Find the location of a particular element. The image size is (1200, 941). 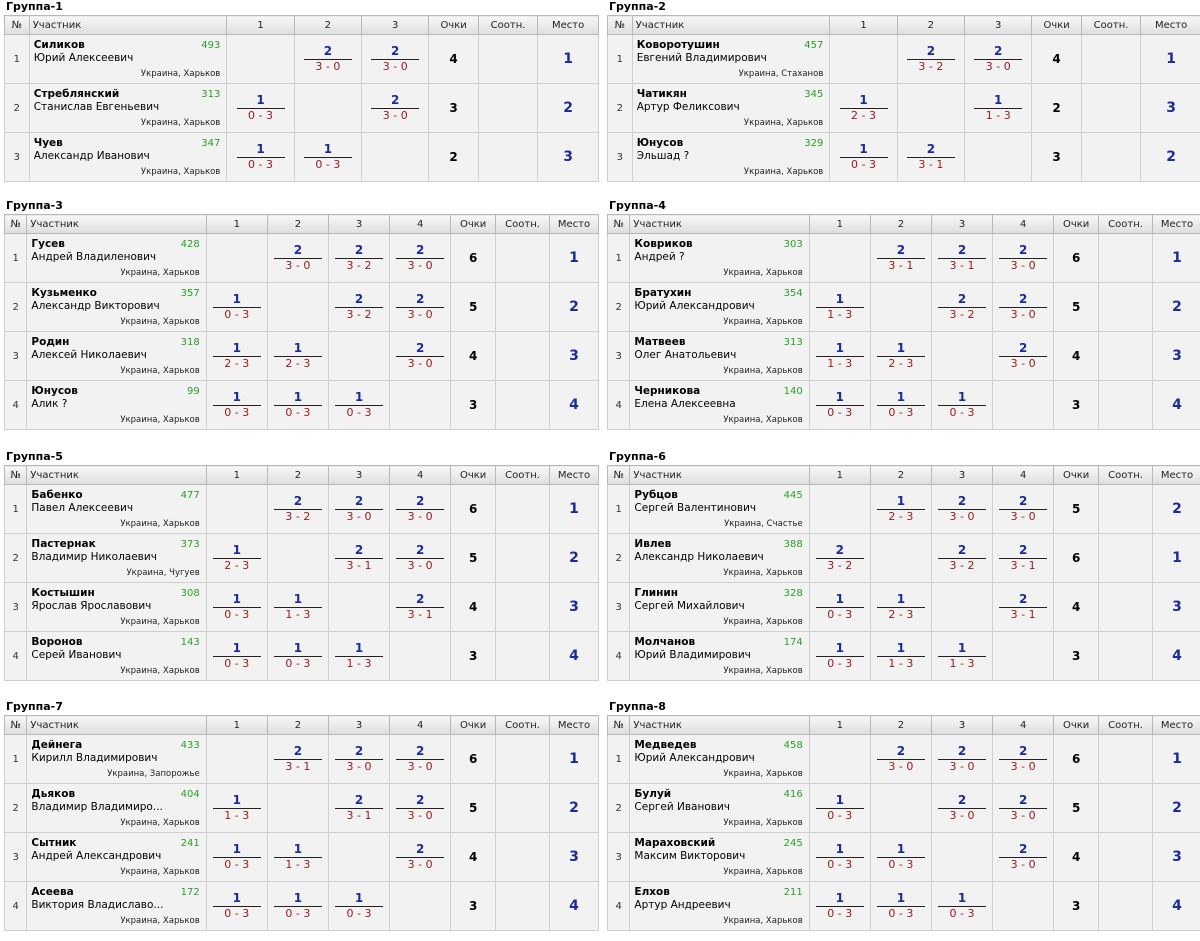

player-lastname: Юнусов is located at coordinates (660, 143).